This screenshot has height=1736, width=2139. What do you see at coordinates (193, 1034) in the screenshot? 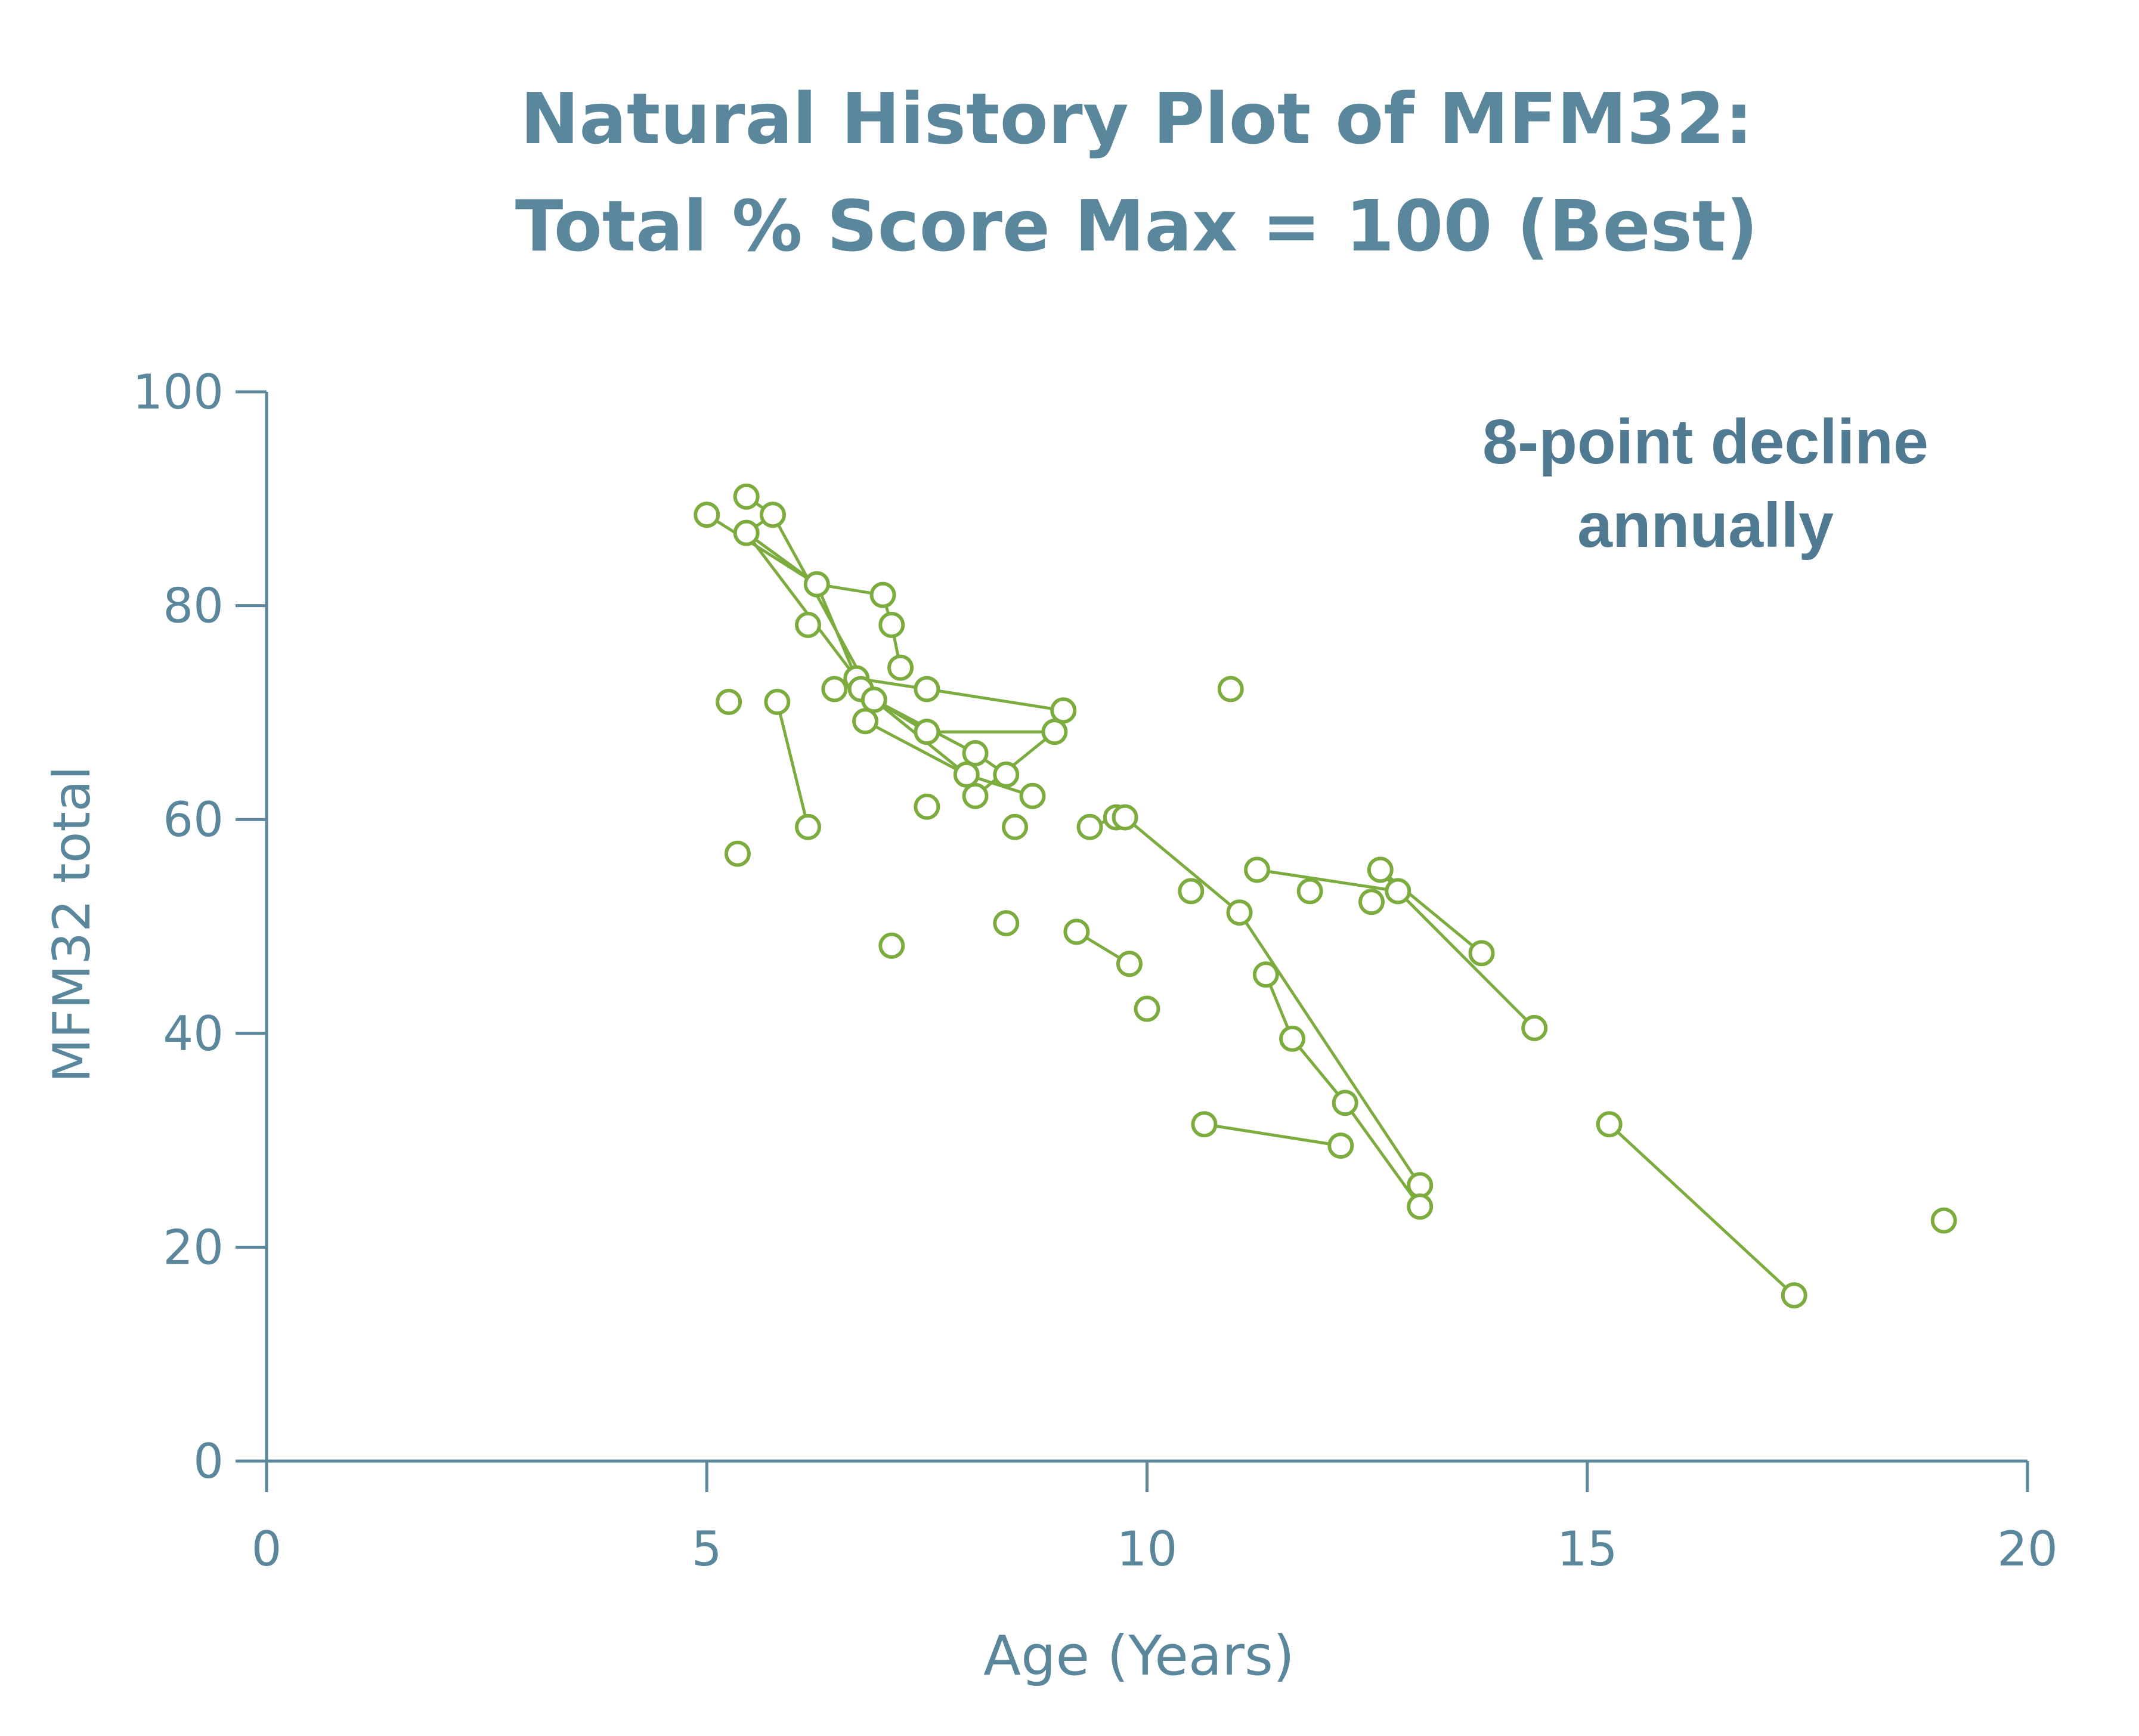
I see `y-tick-label: 40` at bounding box center [193, 1034].